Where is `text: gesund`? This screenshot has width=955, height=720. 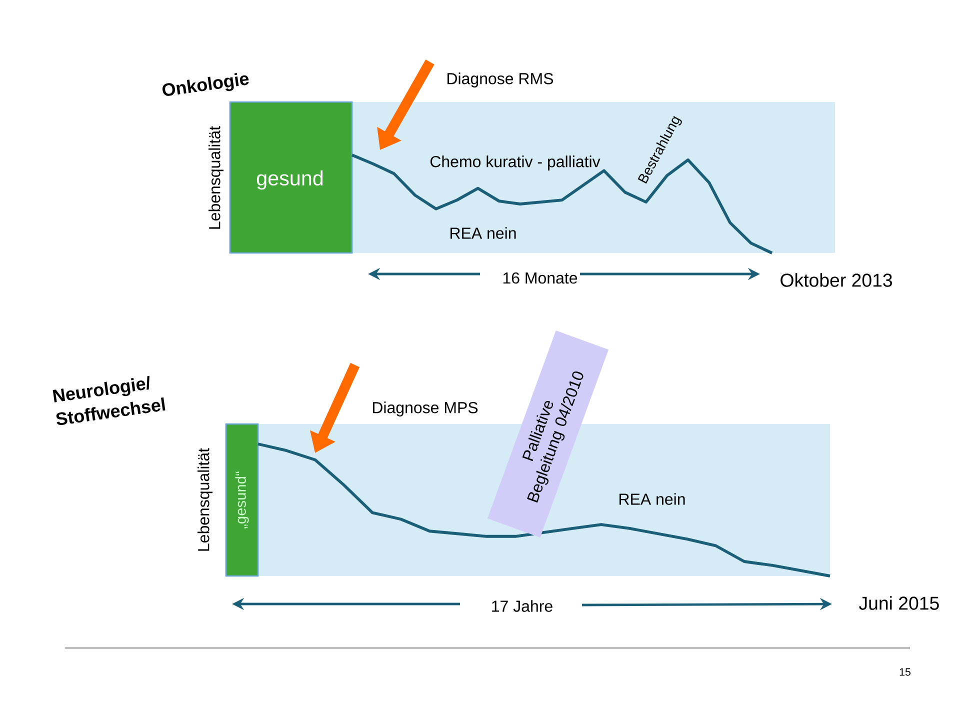 text: gesund is located at coordinates (289, 180).